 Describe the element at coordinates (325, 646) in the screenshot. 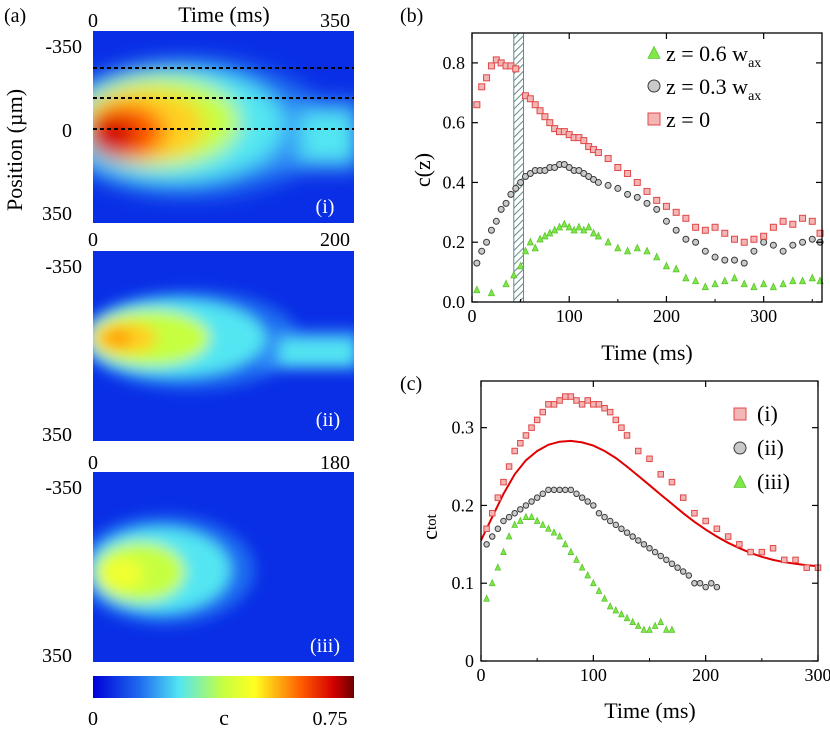

I see `heatmap-iii-tag: (iii)` at that location.